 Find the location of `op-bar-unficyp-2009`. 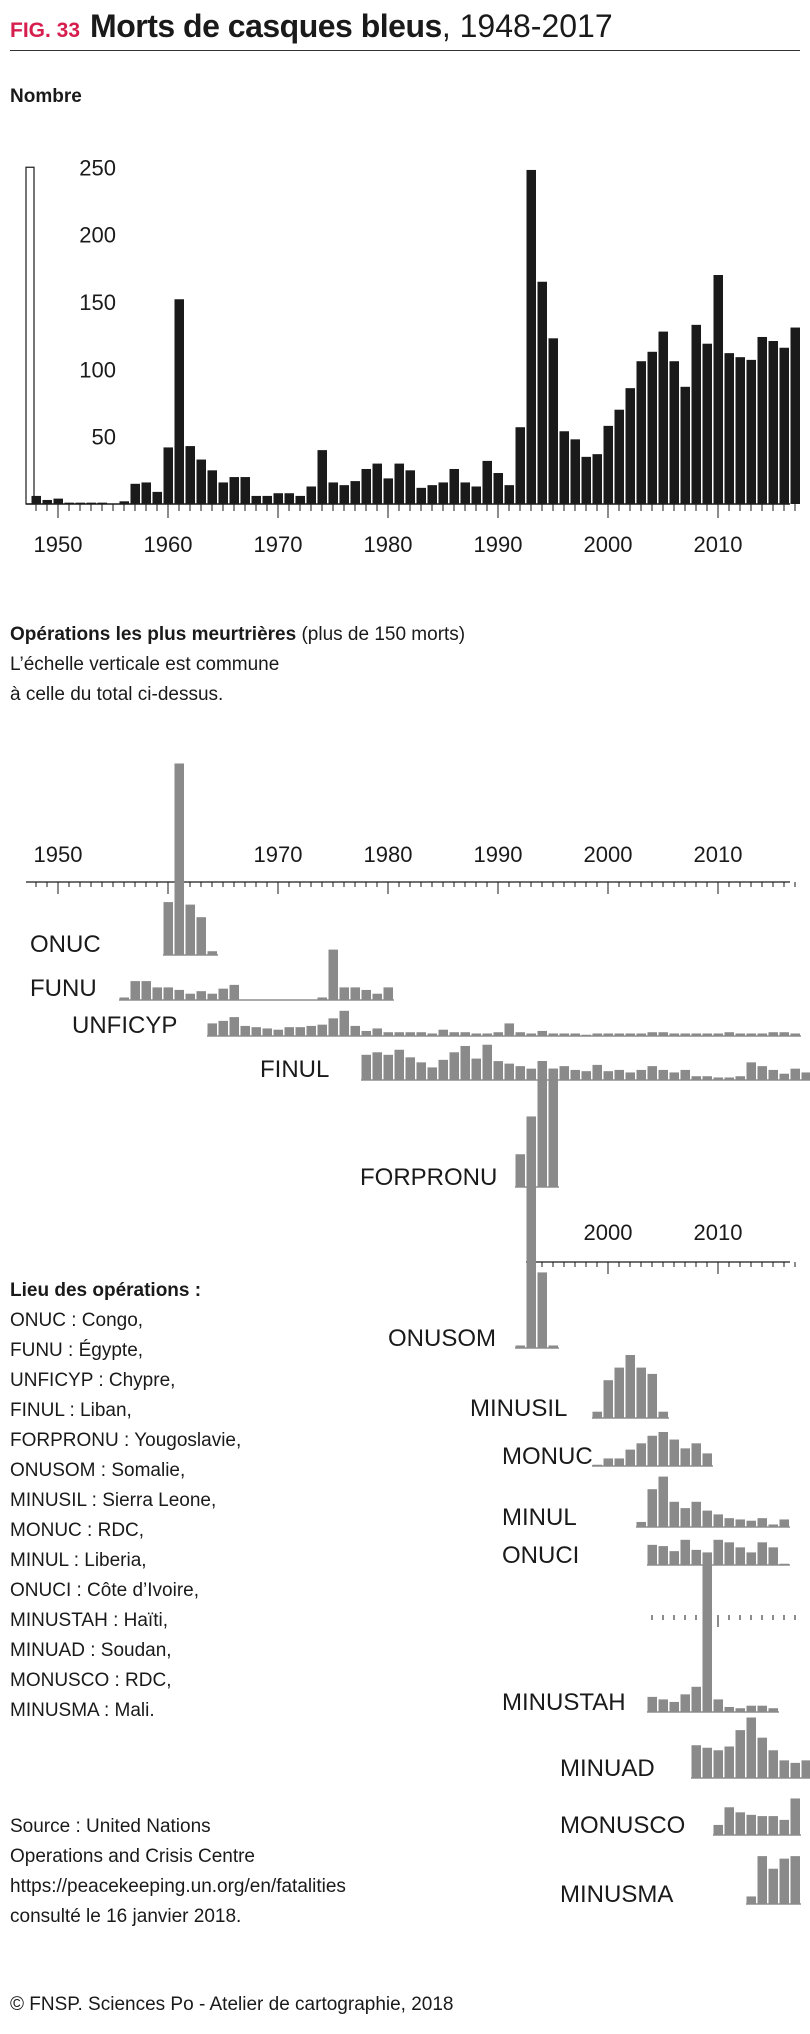

op-bar-unficyp-2009 is located at coordinates (707, 1034).